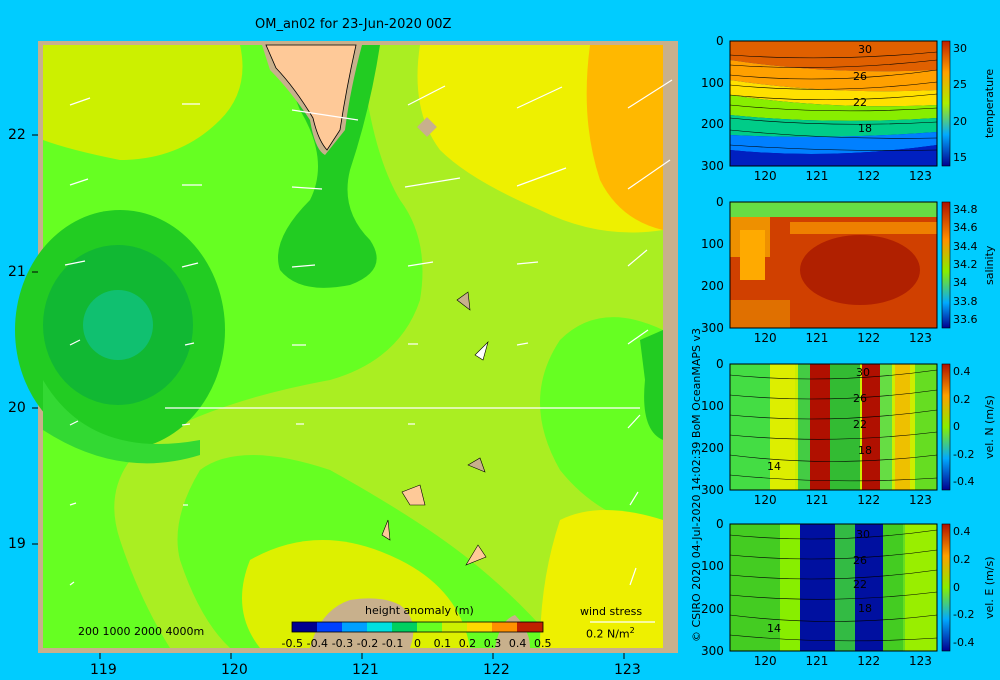  What do you see at coordinates (611, 611) in the screenshot?
I see `wind-stress-label: wind stress` at bounding box center [611, 611].